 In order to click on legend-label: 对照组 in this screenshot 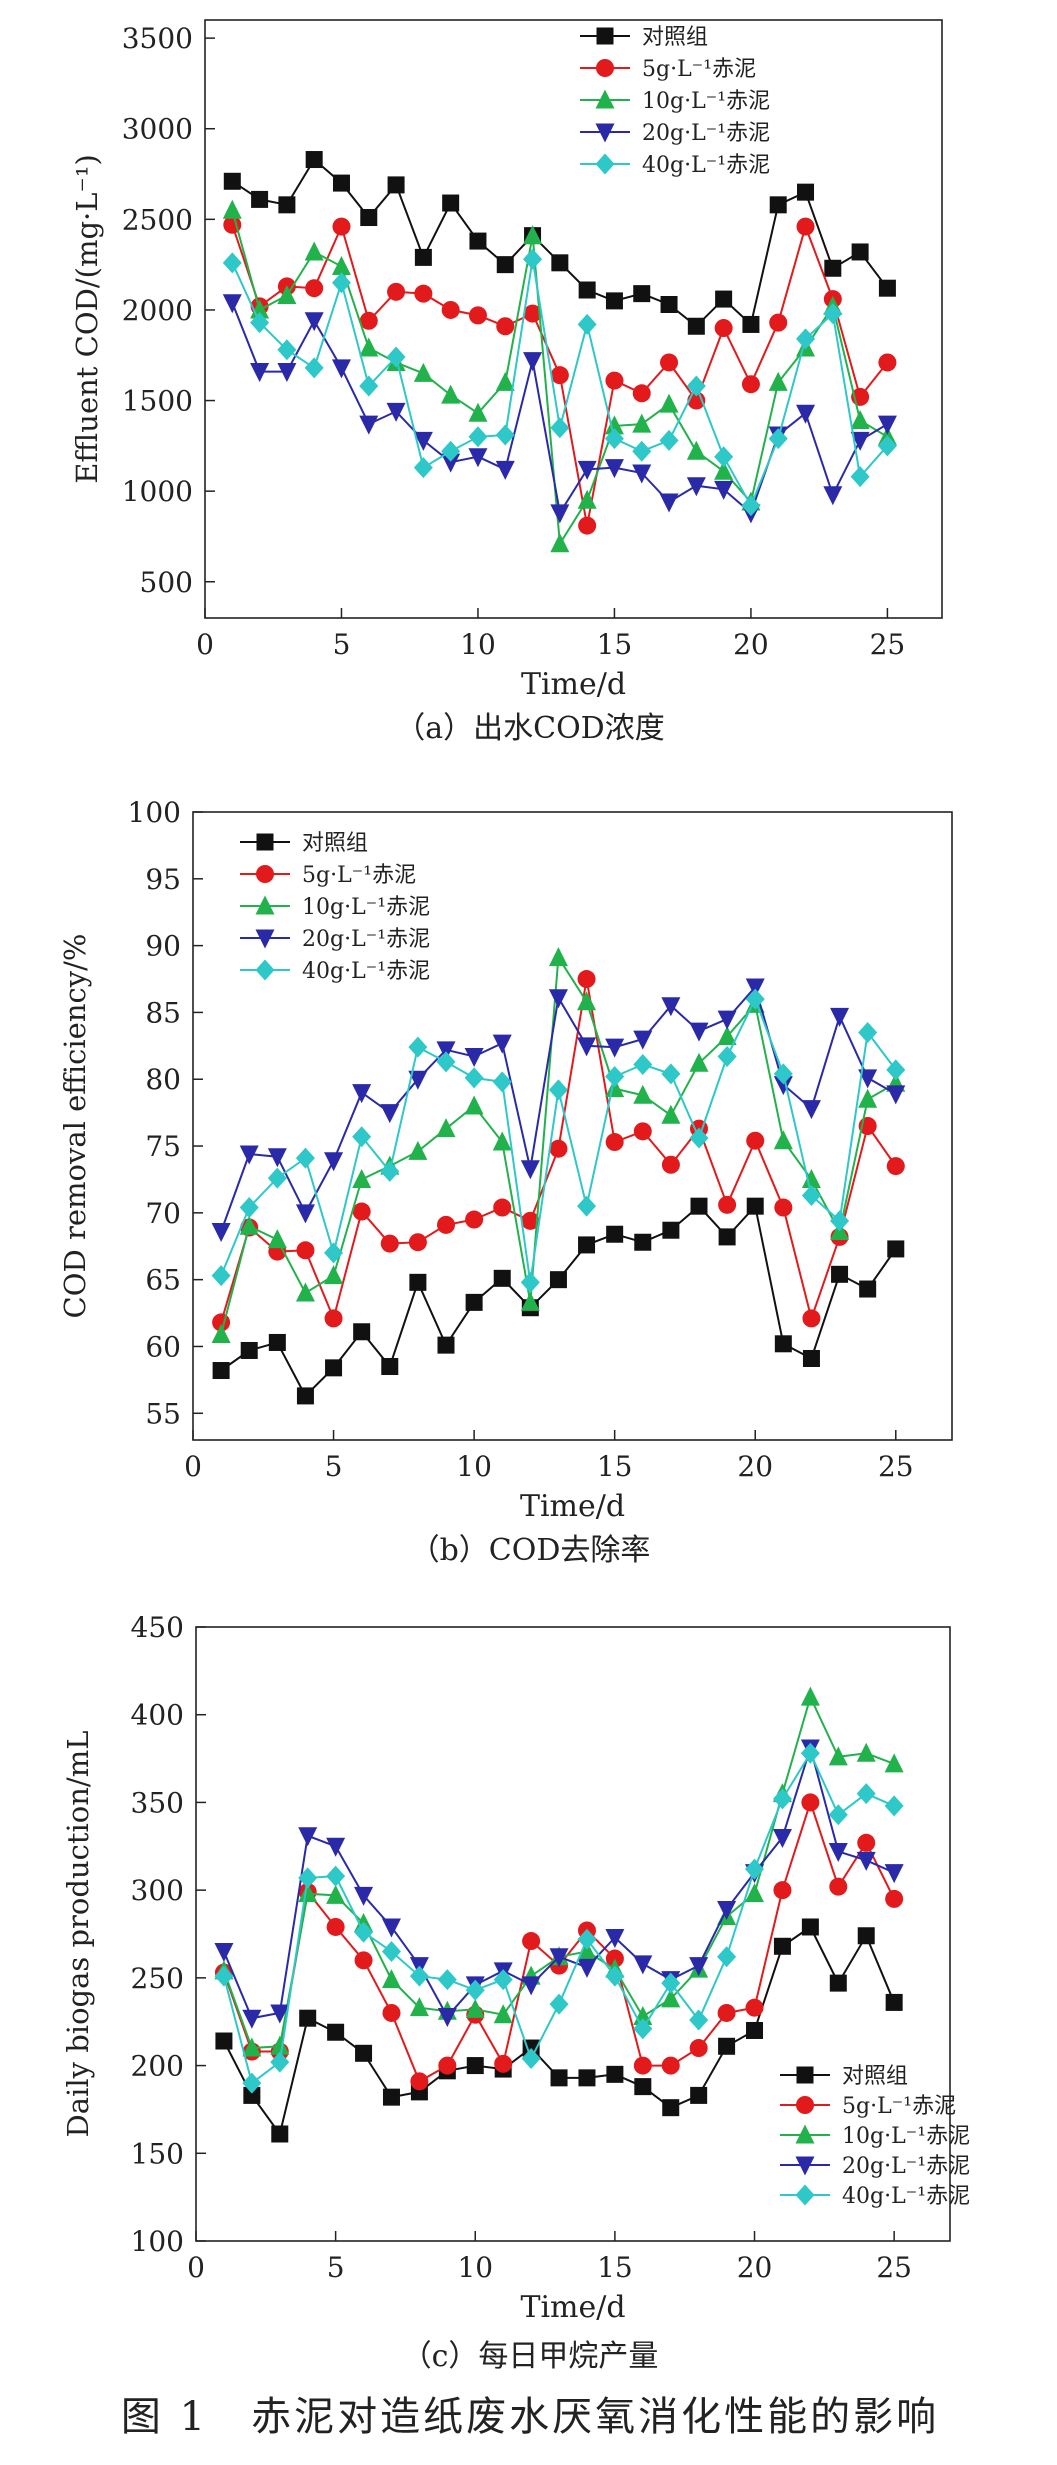, I will do `click(875, 2076)`.